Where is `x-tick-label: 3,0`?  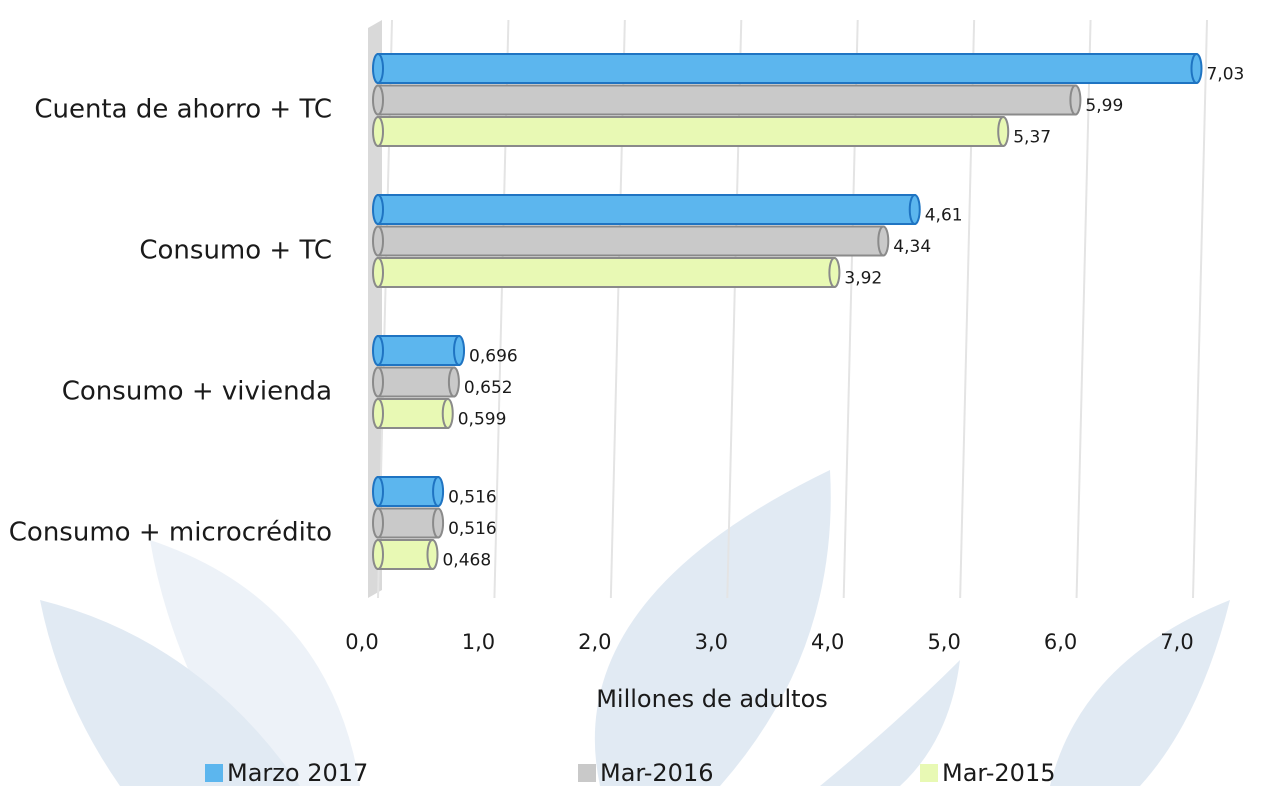
x-tick-label: 3,0 is located at coordinates (711, 642).